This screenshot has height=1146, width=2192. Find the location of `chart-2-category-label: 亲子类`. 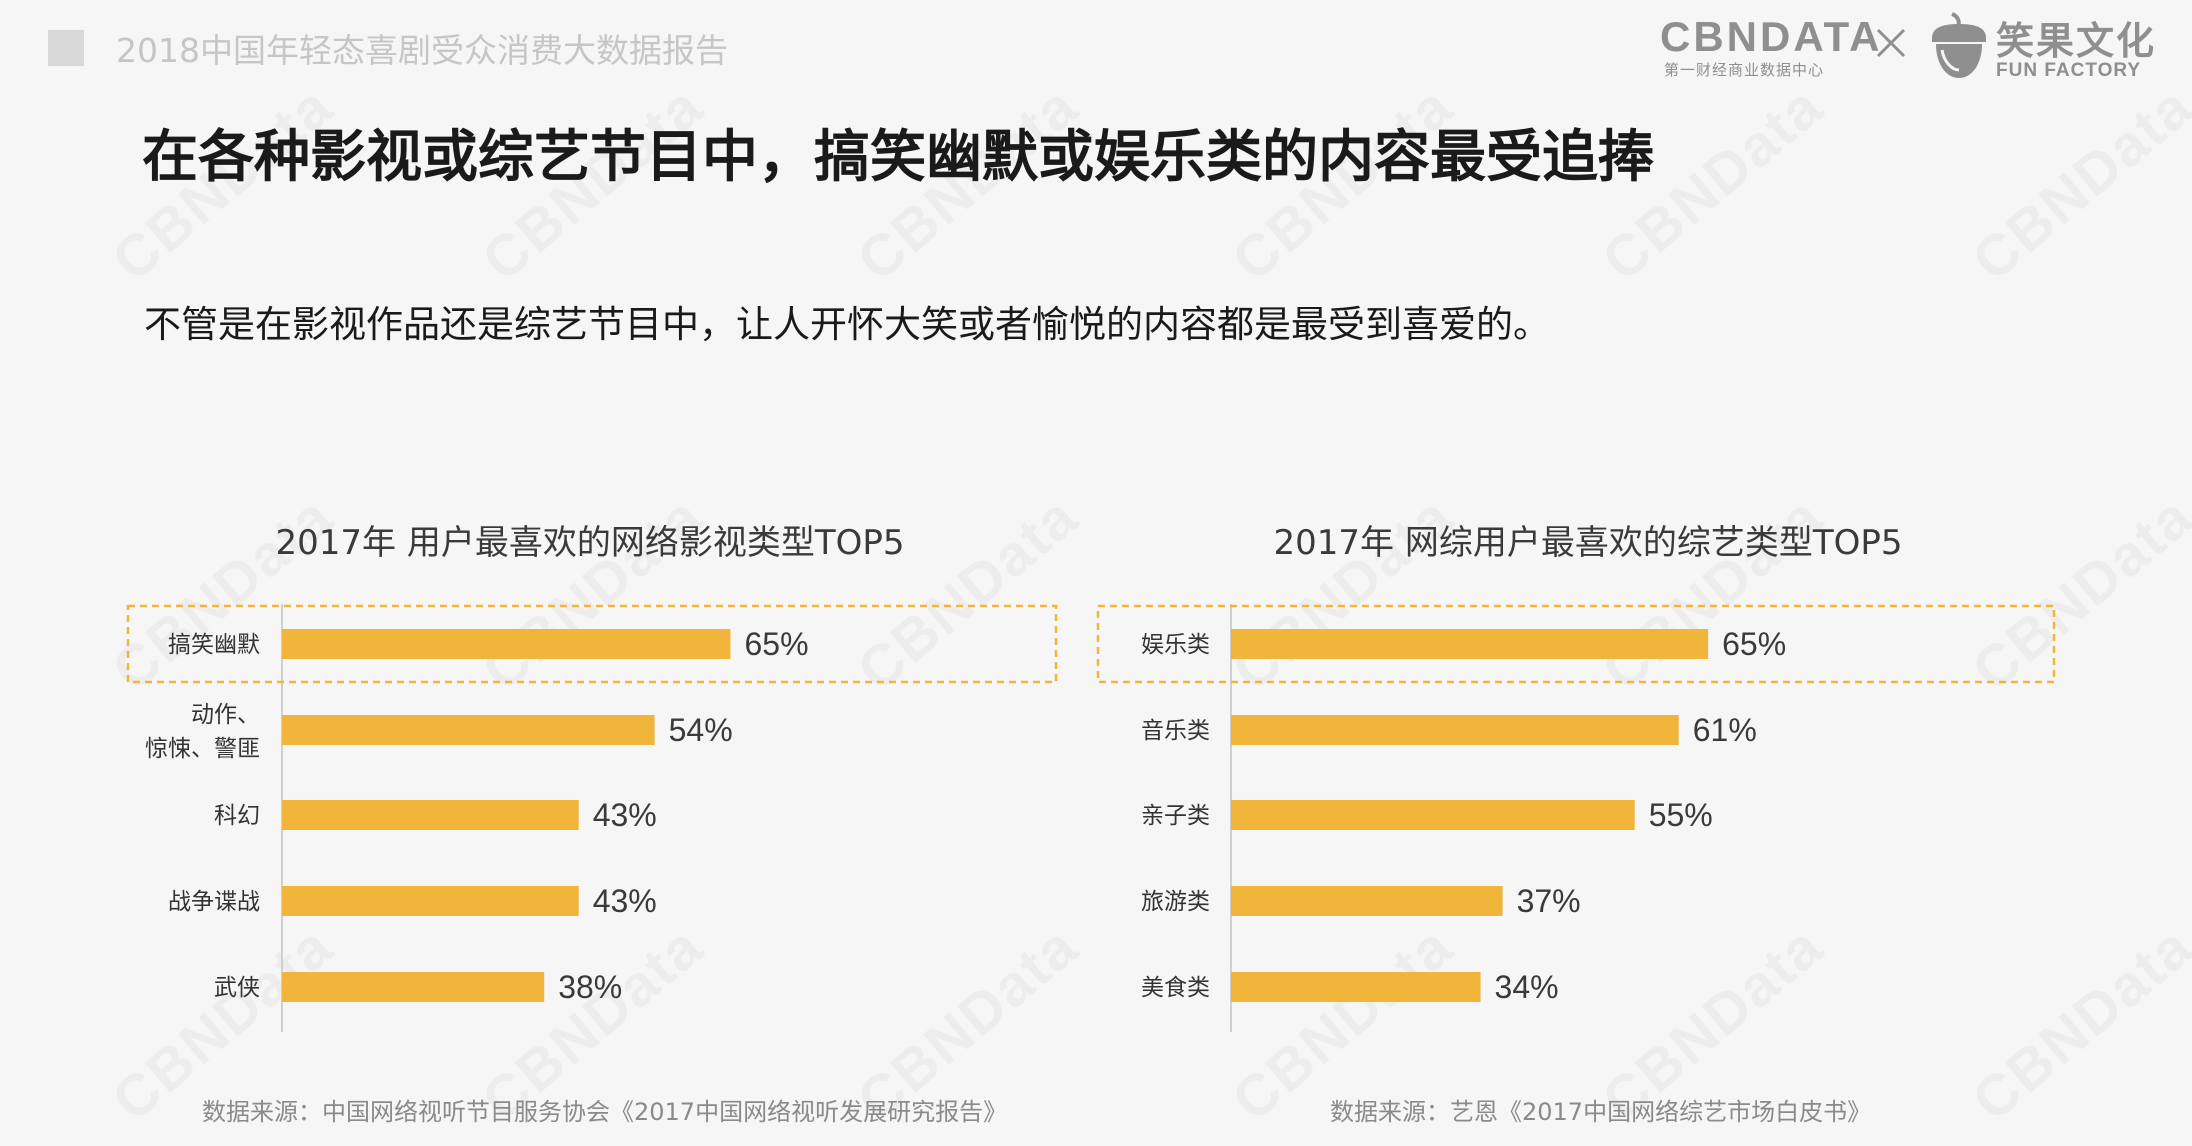

chart-2-category-label: 亲子类 is located at coordinates (1175, 816).